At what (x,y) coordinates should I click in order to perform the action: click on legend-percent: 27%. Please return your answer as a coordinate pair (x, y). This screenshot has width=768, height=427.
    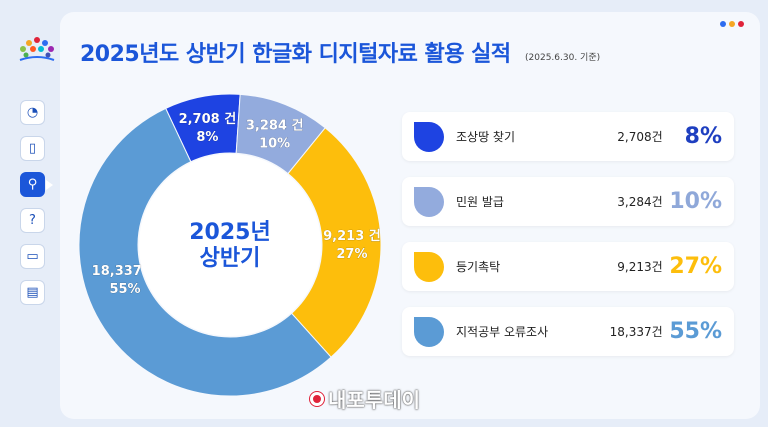
    Looking at the image, I should click on (695, 266).